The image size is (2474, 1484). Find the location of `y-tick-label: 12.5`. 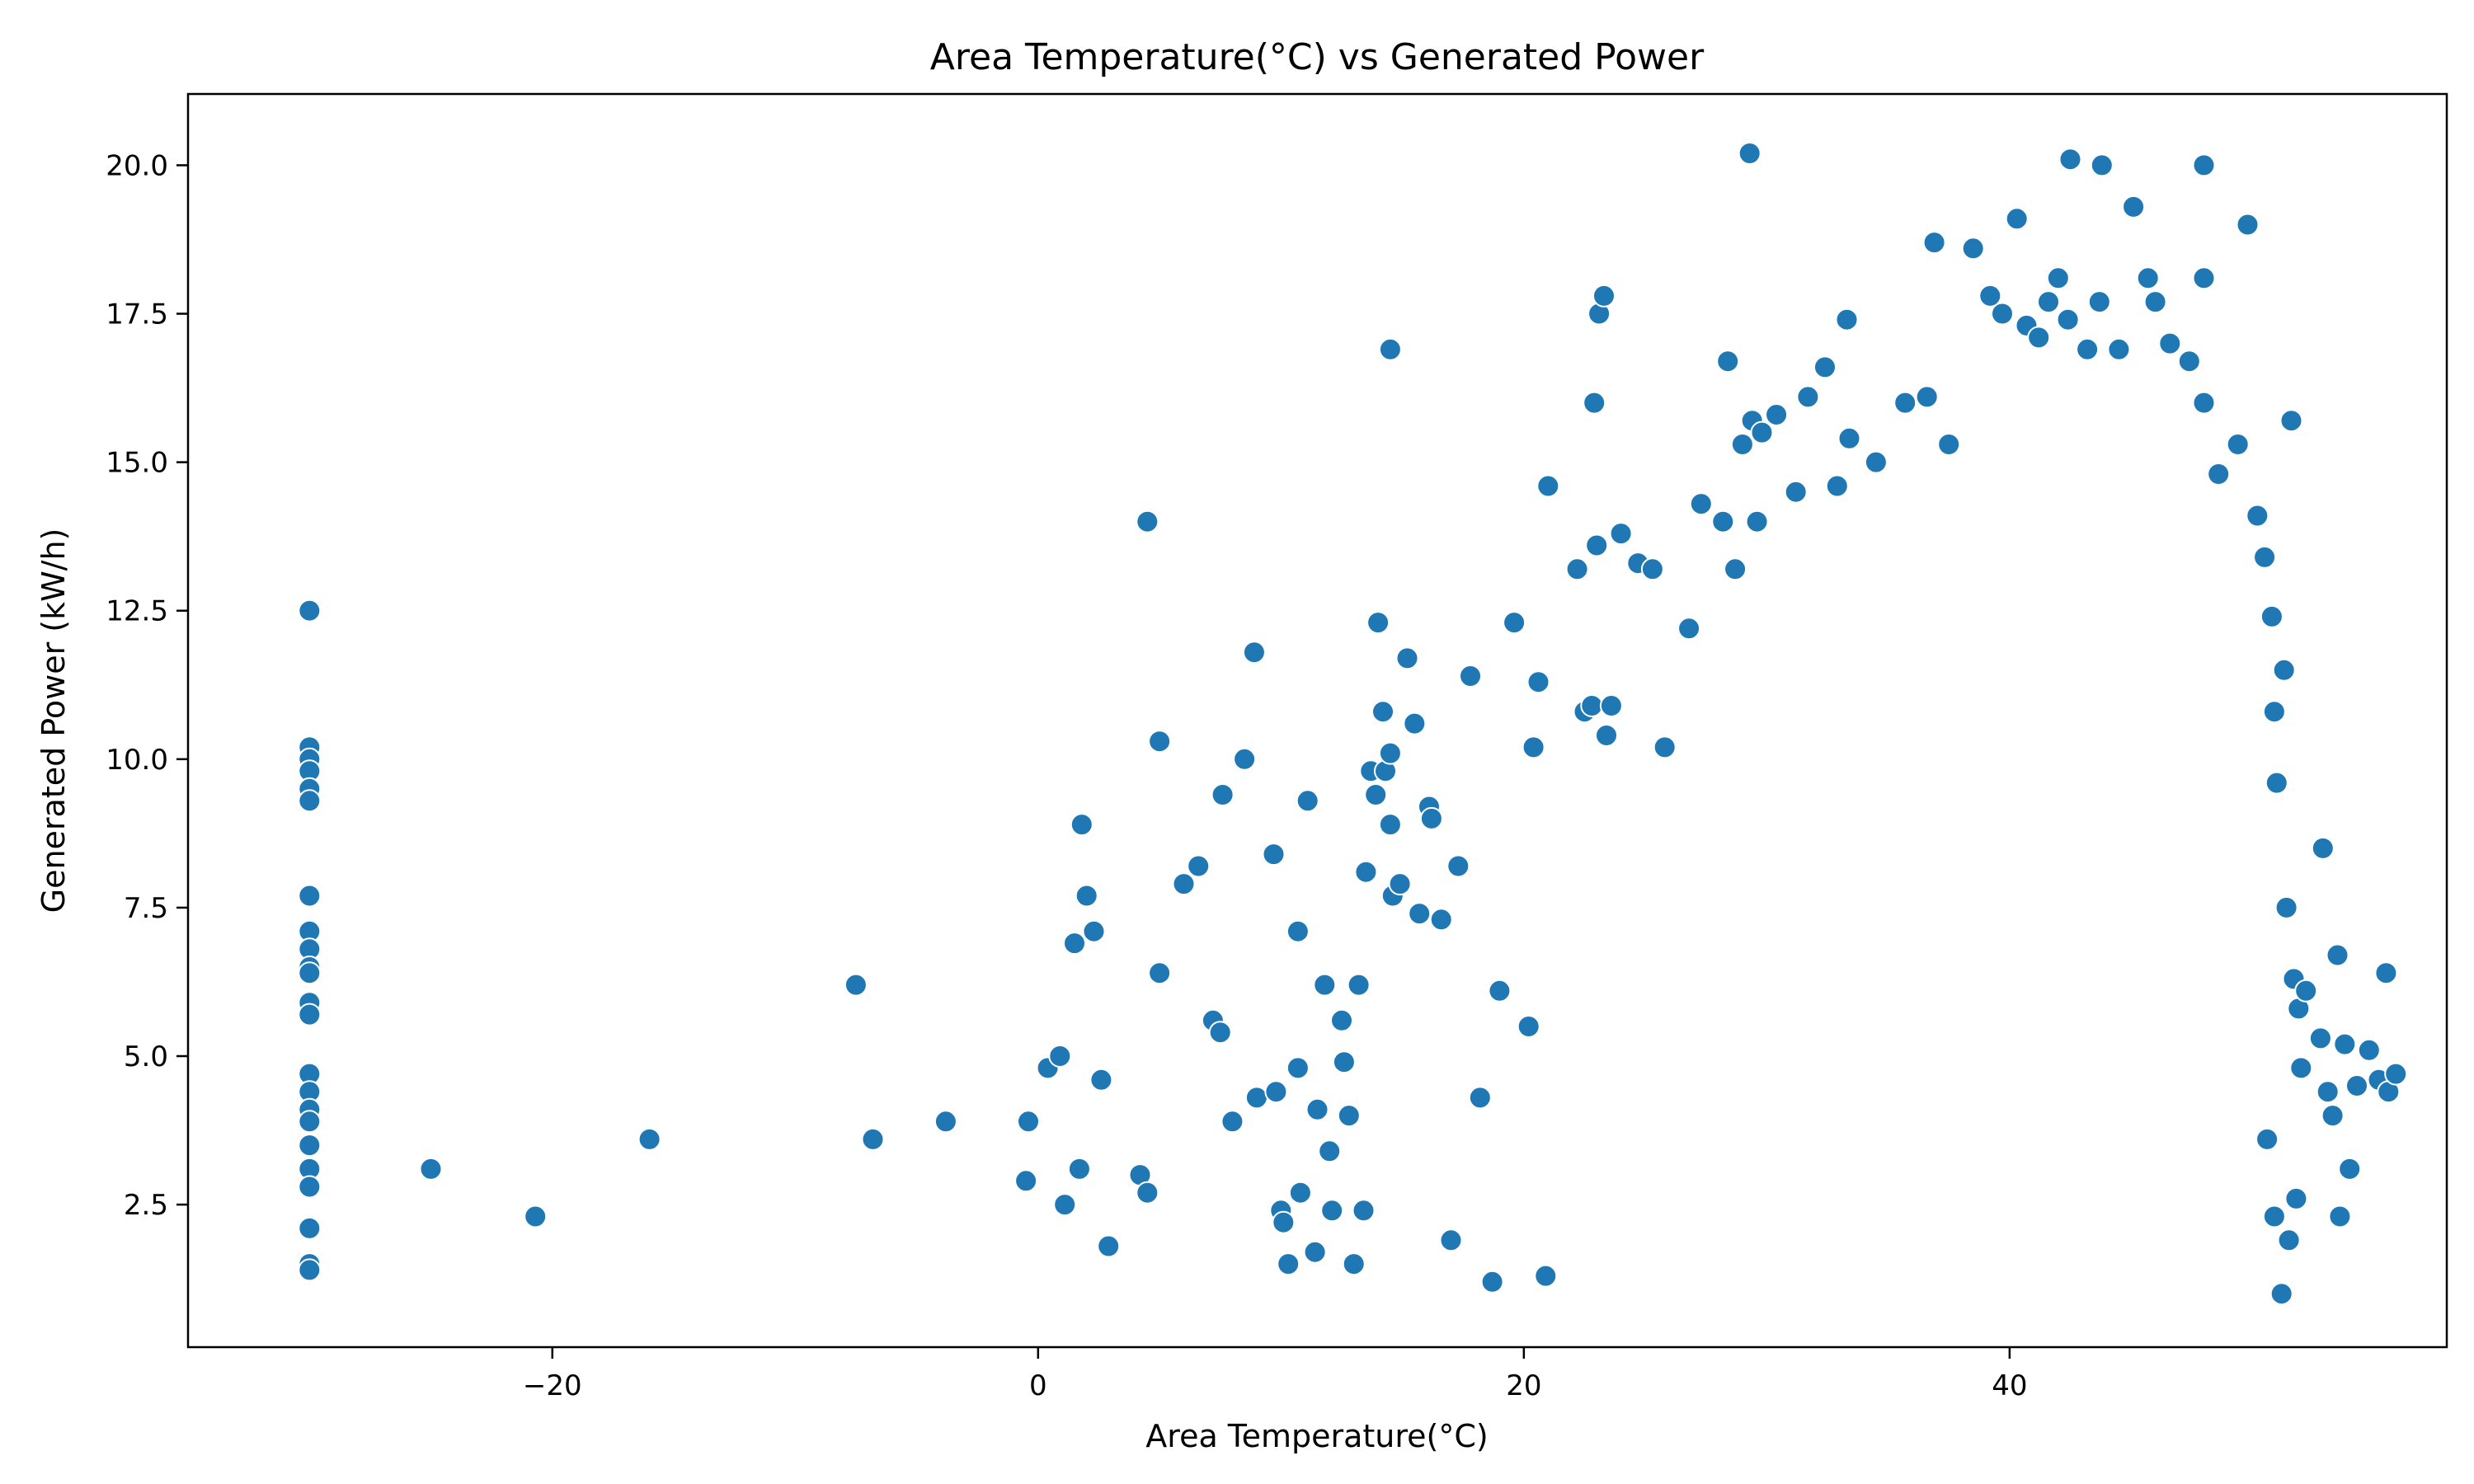

y-tick-label: 12.5 is located at coordinates (137, 611).